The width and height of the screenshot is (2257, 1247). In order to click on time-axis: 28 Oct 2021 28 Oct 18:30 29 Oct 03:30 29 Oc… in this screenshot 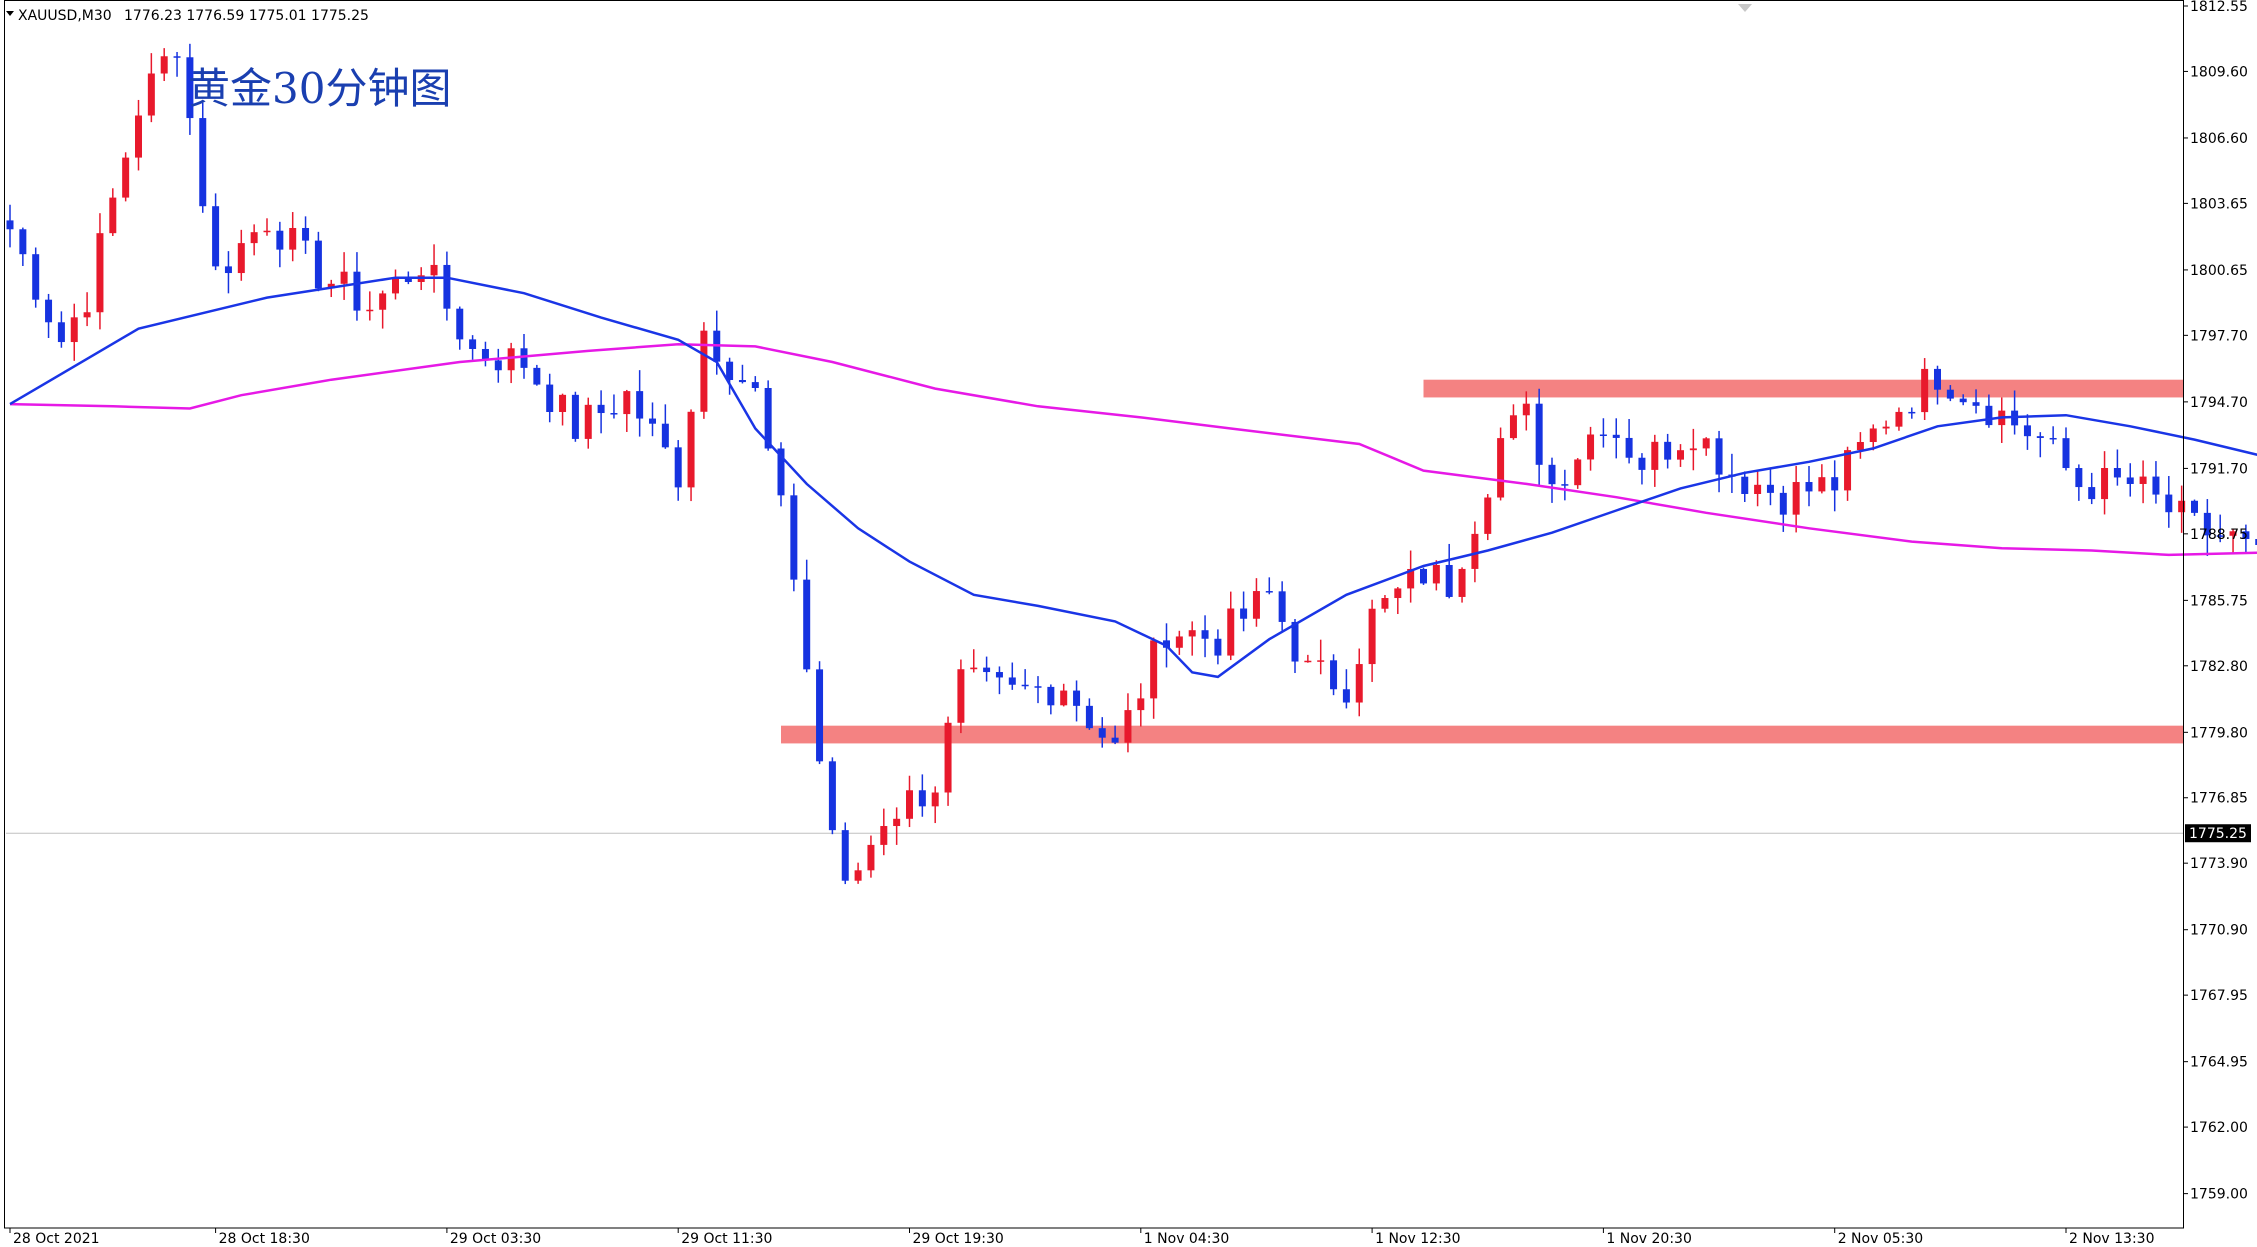, I will do `click(1133, 1237)`.